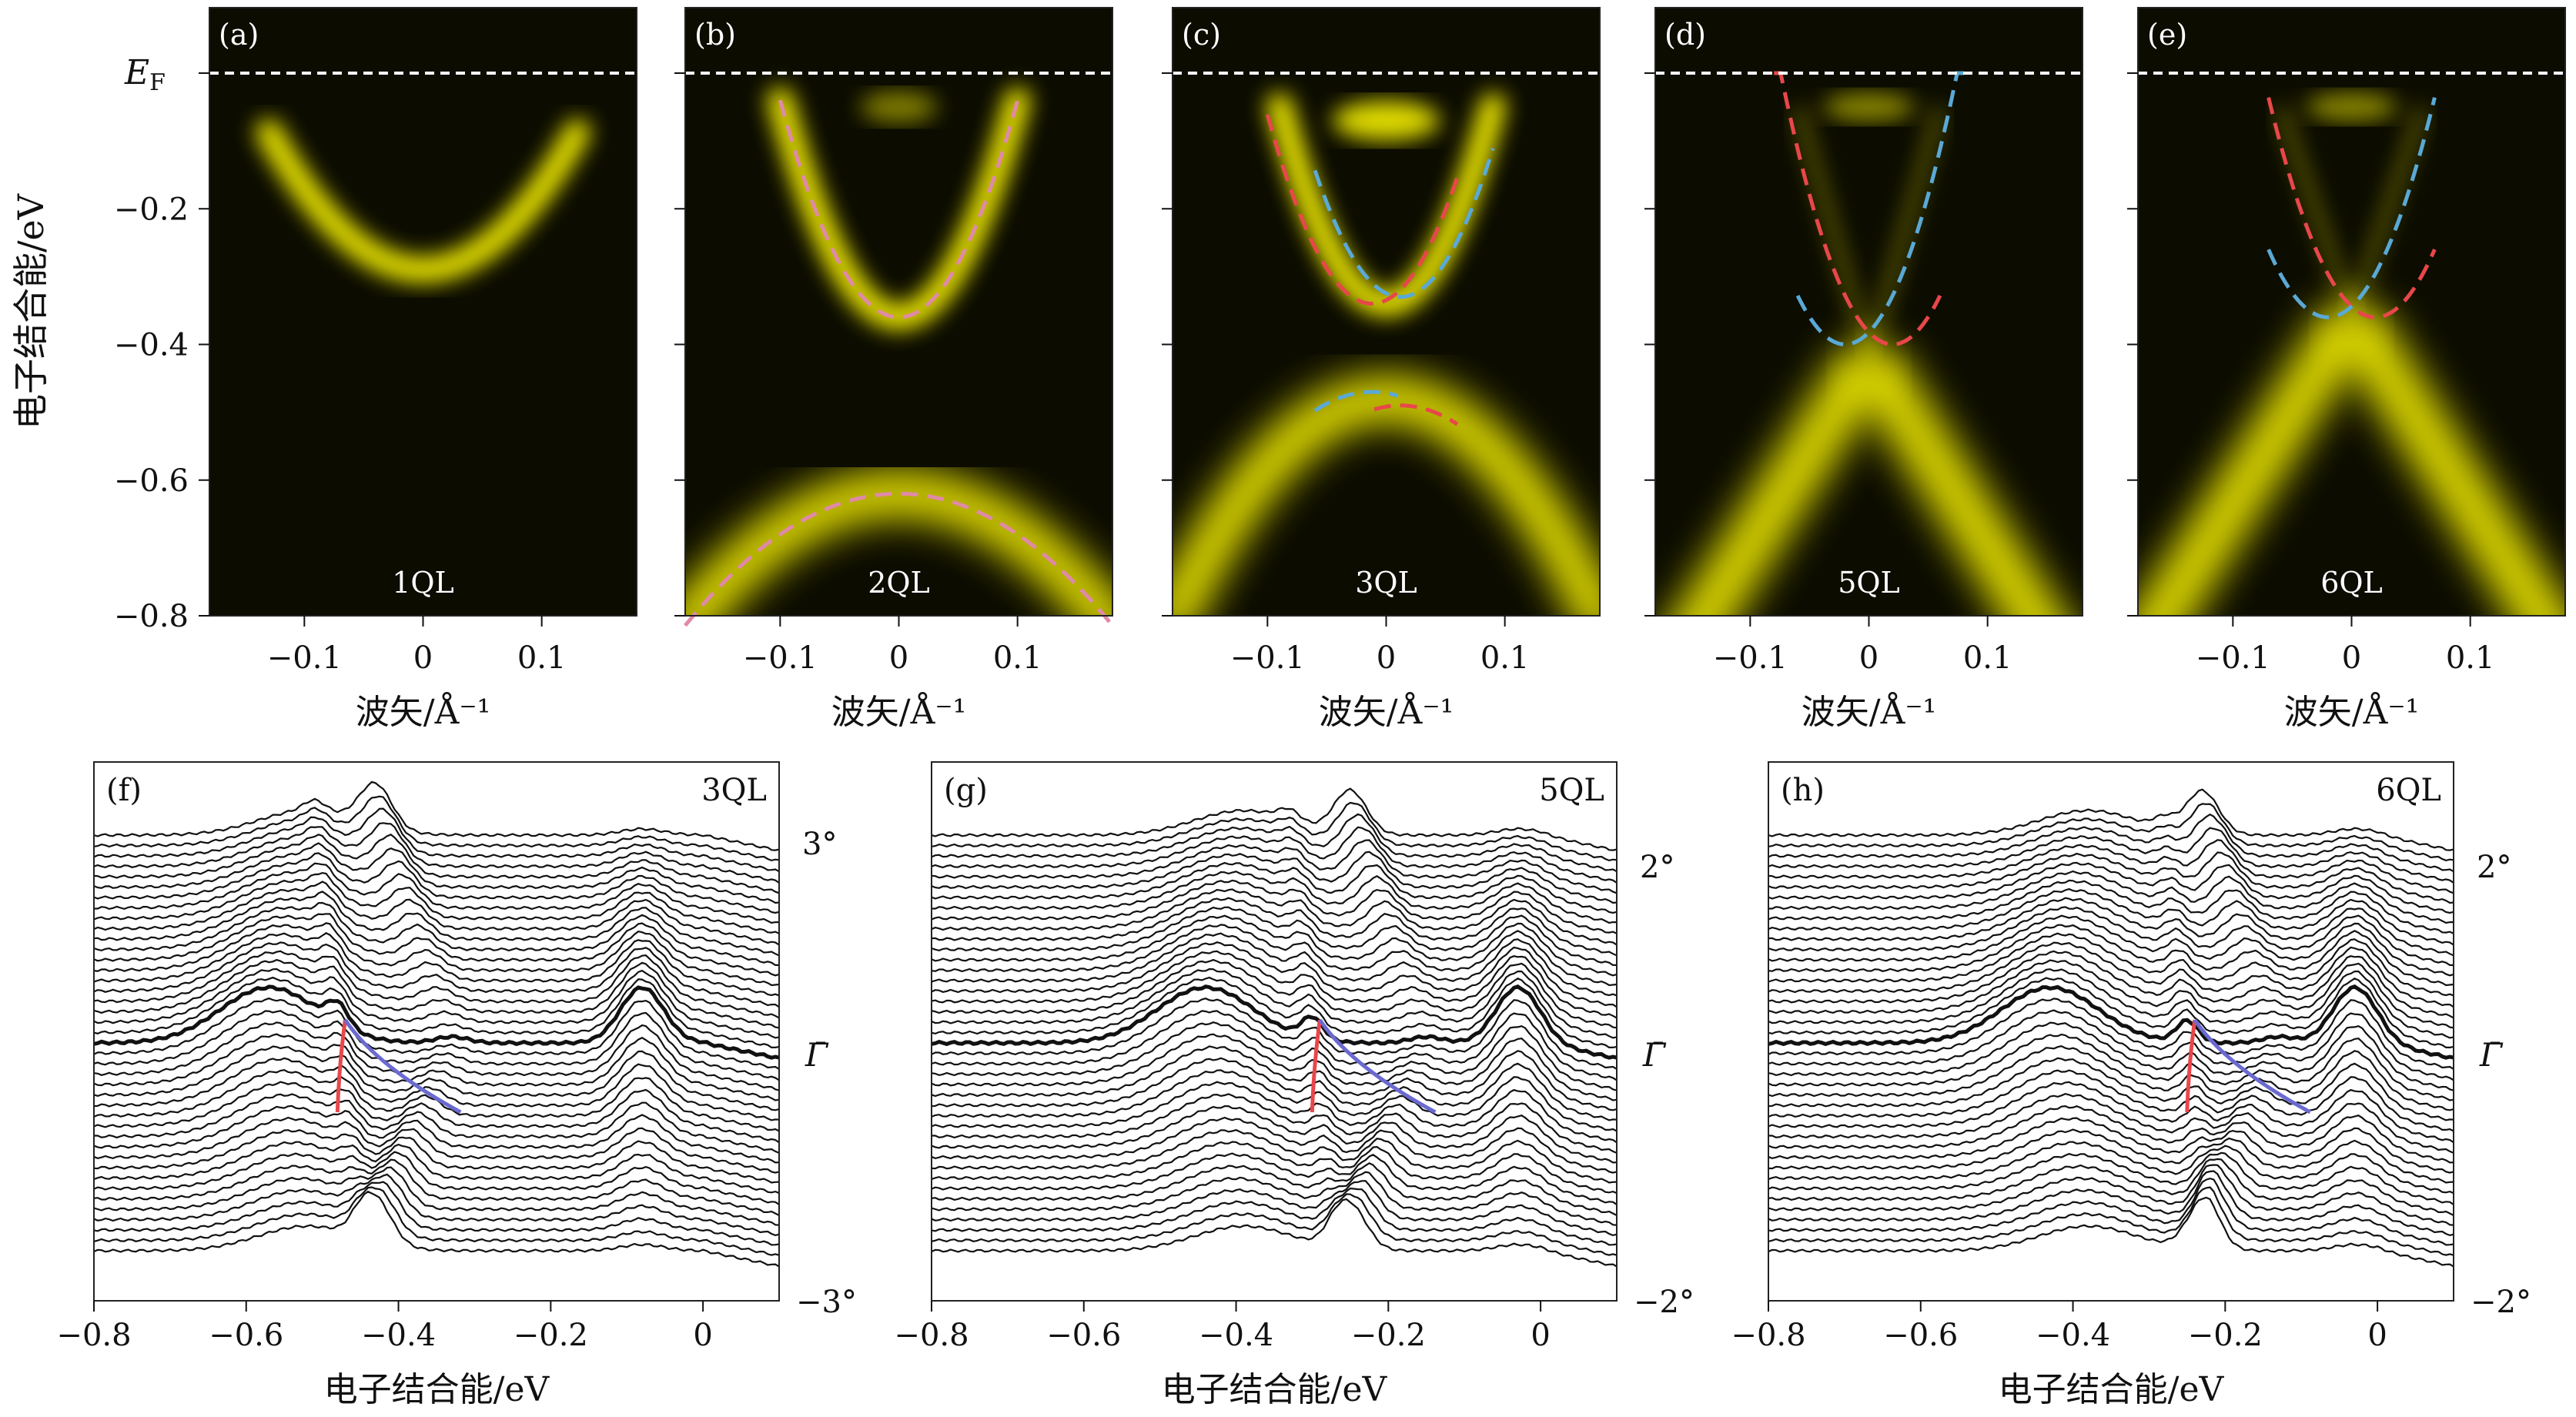  What do you see at coordinates (1275, 1022) in the screenshot?
I see `edc-gamma-curve` at bounding box center [1275, 1022].